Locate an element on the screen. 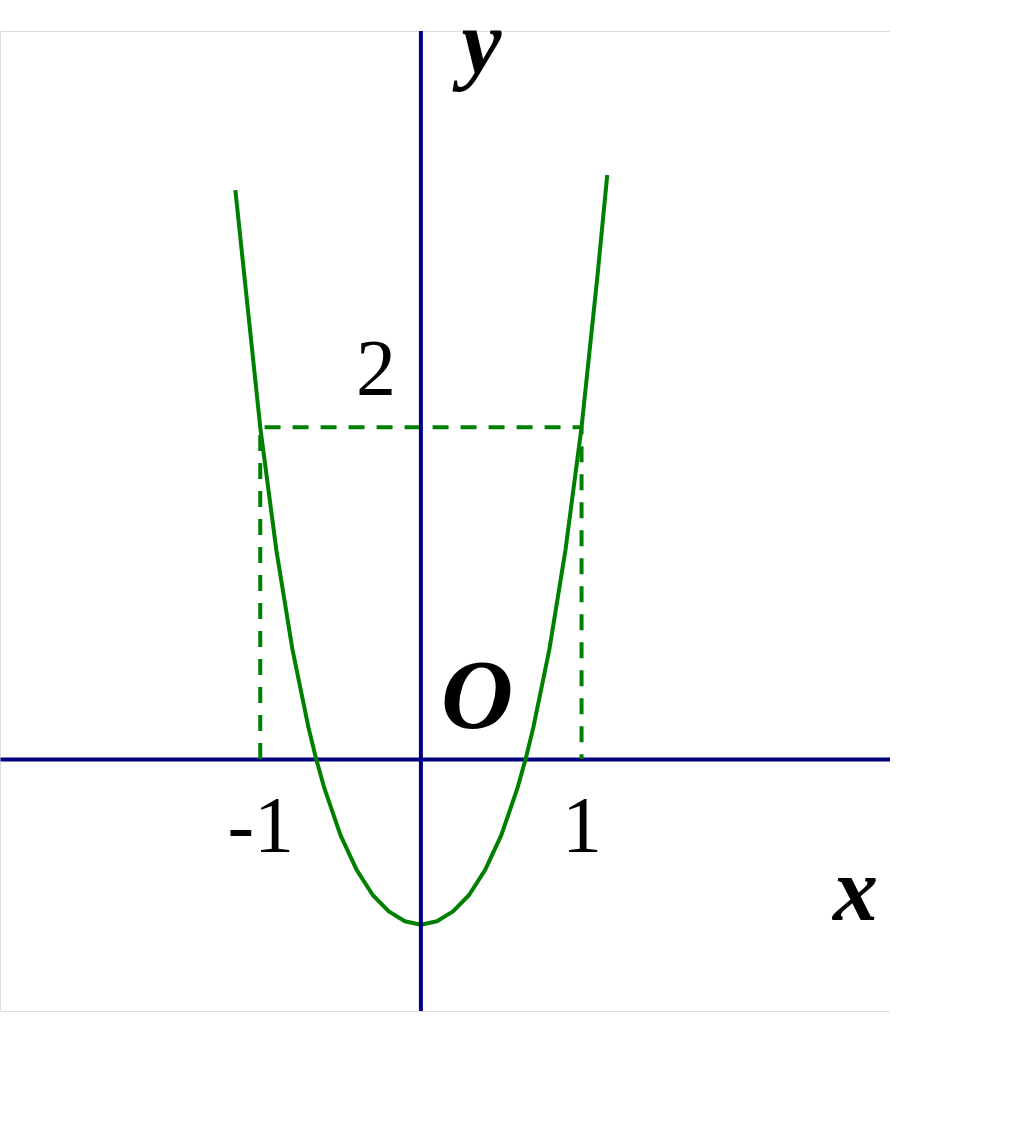  annotation: O is located at coordinates (477, 694).